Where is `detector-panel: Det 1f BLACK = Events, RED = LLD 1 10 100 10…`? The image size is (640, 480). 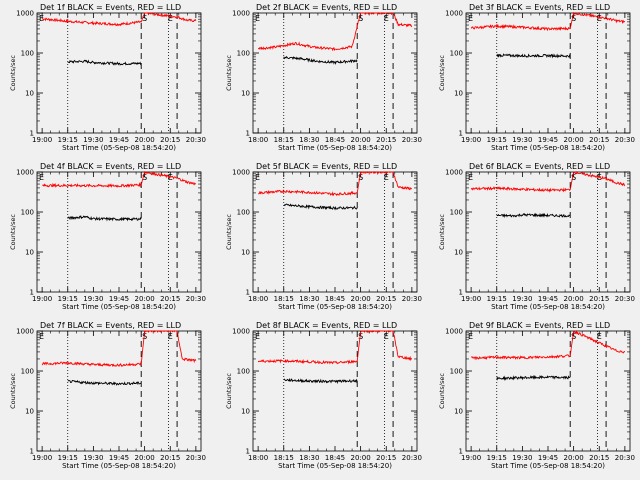
detector-panel: Det 1f BLACK = Events, RED = LLD 1 10 100 10… is located at coordinates (107, 77).